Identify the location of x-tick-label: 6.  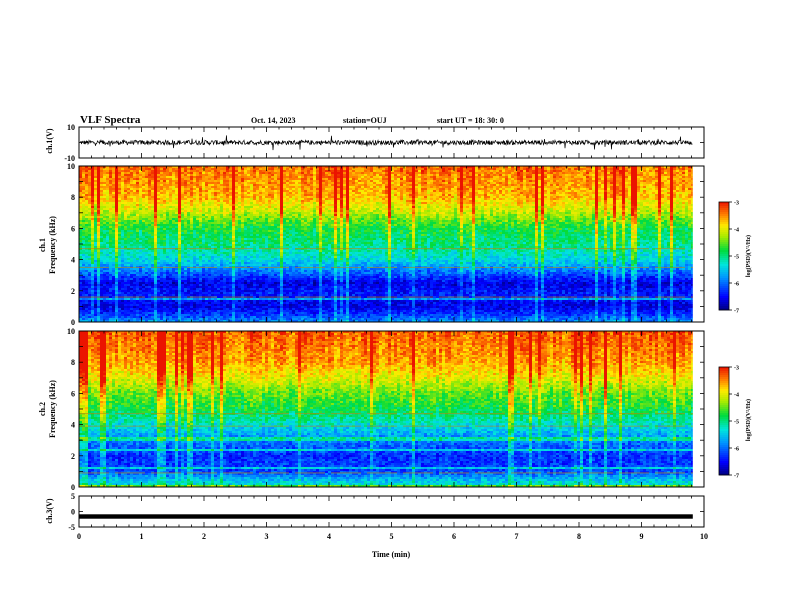
(454, 536).